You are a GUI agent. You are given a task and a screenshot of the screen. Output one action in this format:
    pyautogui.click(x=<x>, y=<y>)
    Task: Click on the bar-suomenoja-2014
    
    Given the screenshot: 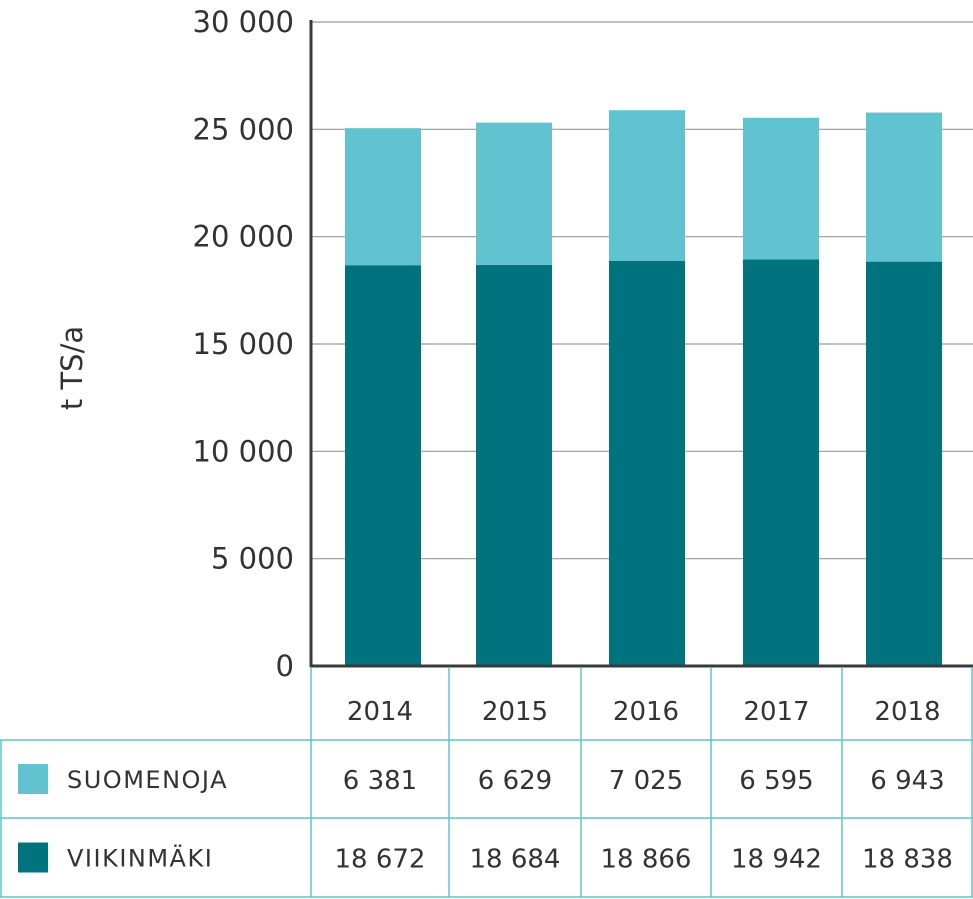 What is the action you would take?
    pyautogui.click(x=383, y=197)
    